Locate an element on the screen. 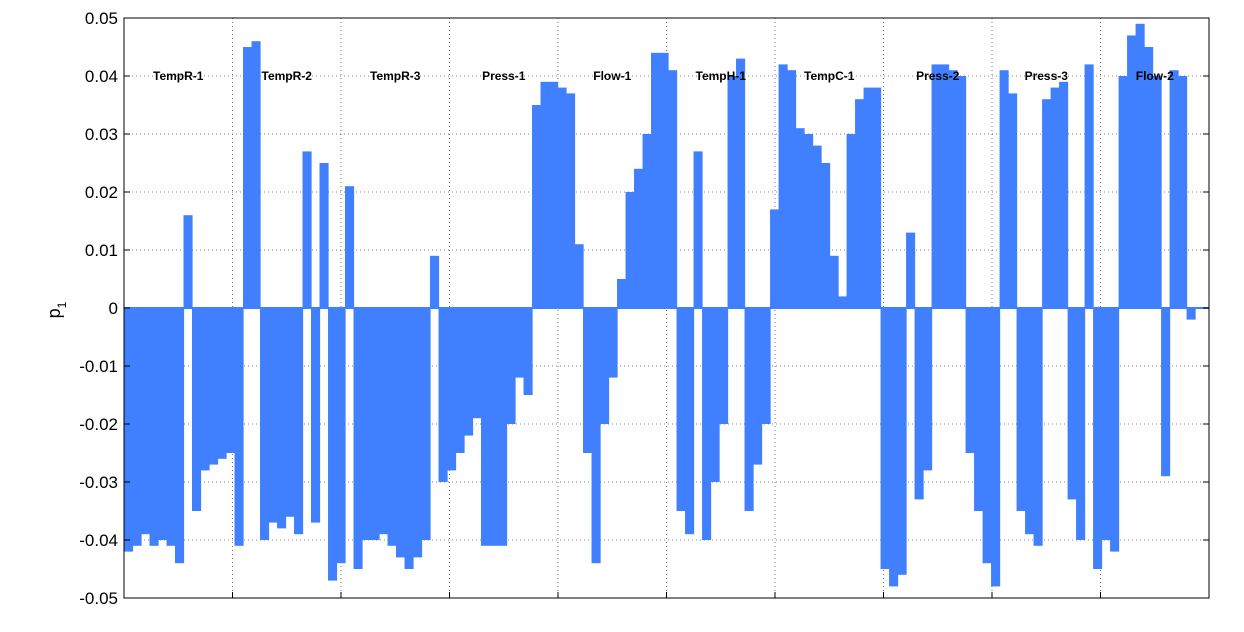 Image resolution: width=1244 pixels, height=632 pixels. y-axis-label-main: p is located at coordinates (54, 313).